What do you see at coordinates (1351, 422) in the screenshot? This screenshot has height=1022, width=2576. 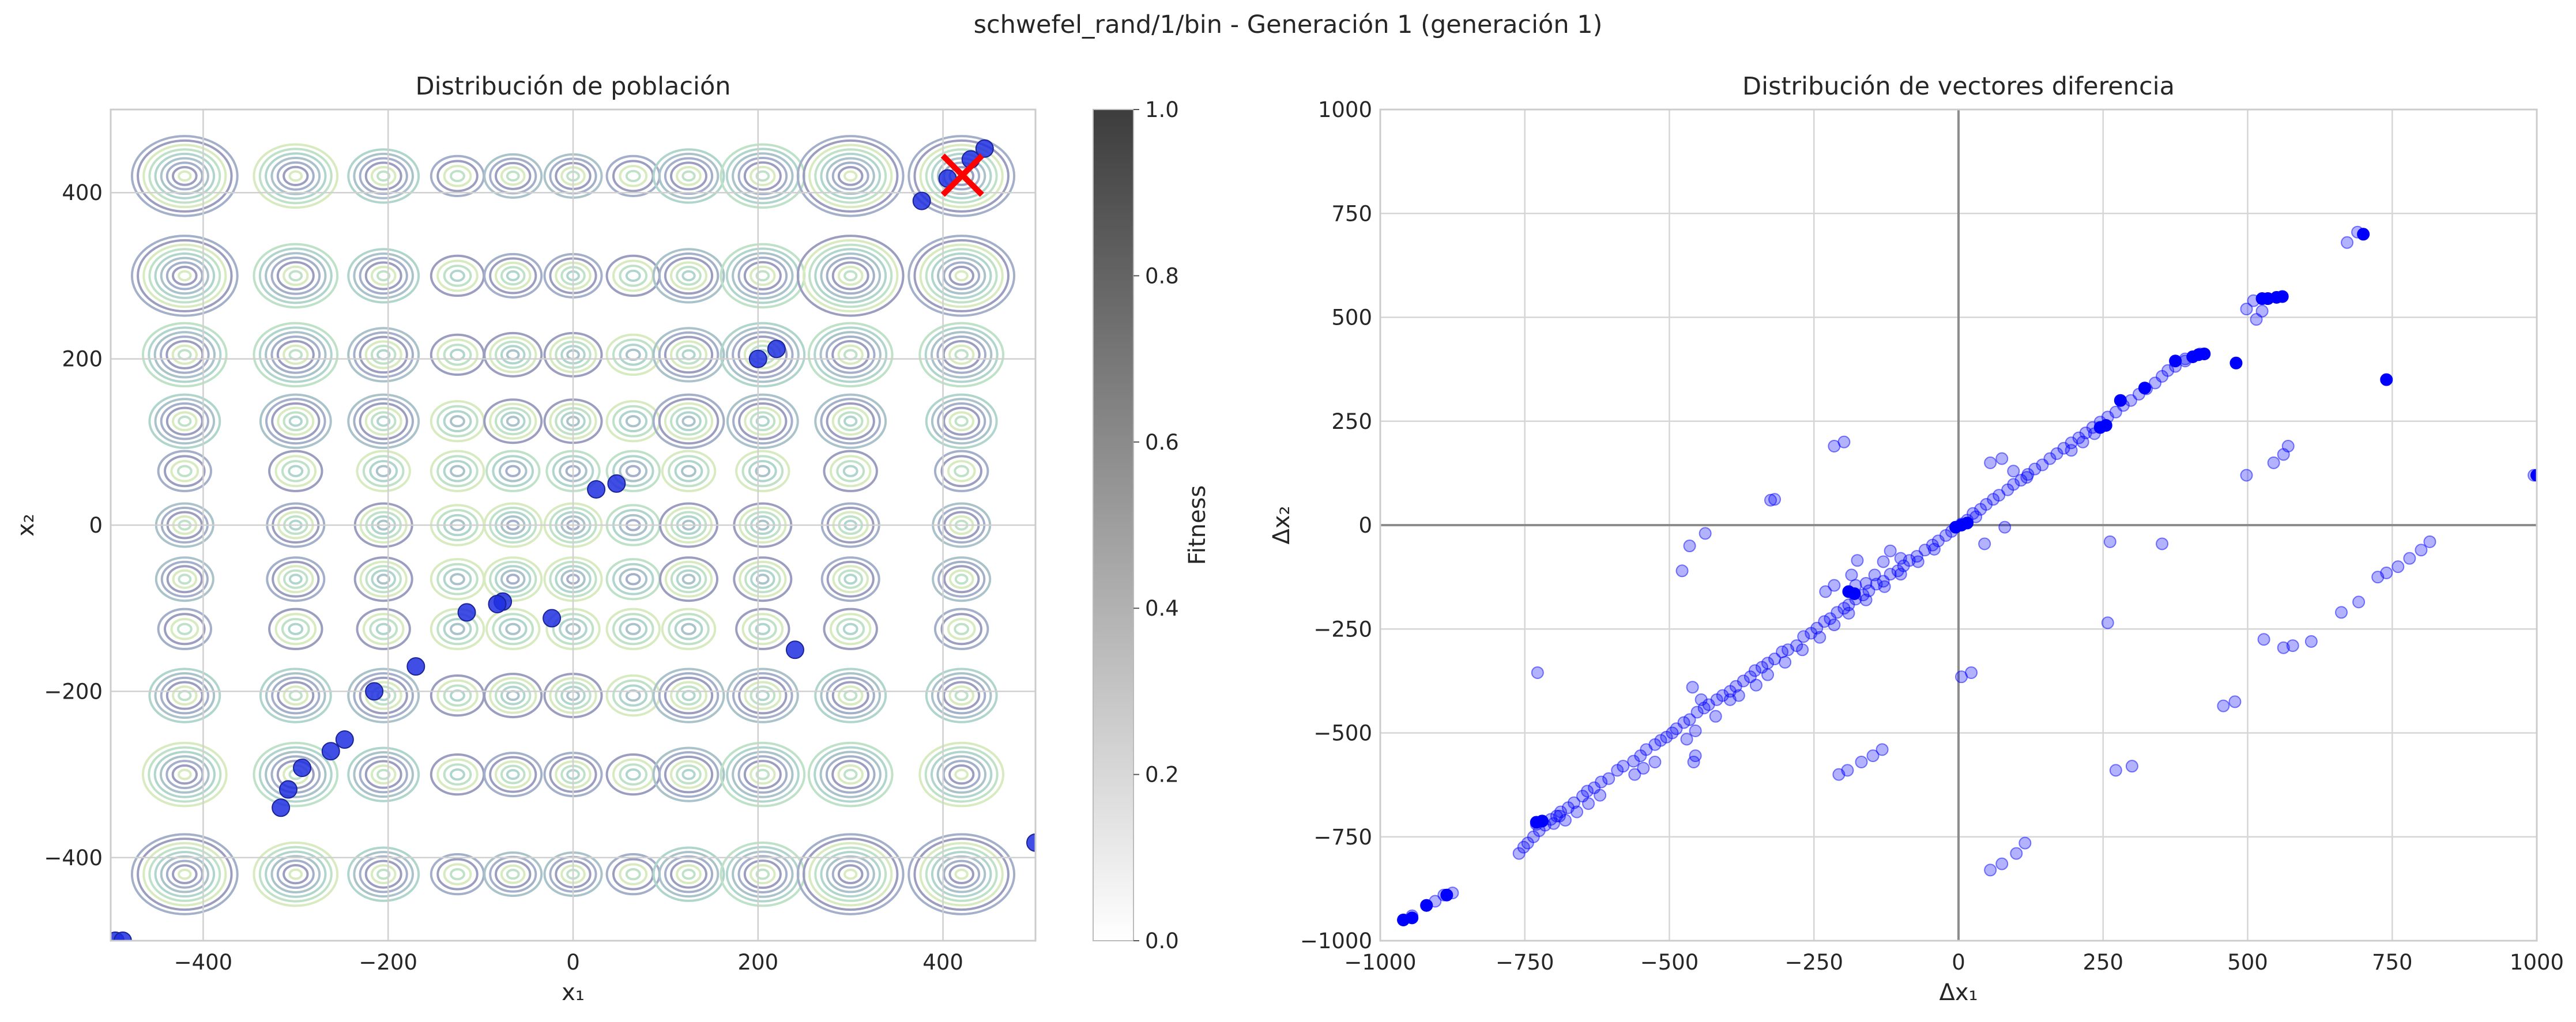 I see `y-tick-label: 250` at bounding box center [1351, 422].